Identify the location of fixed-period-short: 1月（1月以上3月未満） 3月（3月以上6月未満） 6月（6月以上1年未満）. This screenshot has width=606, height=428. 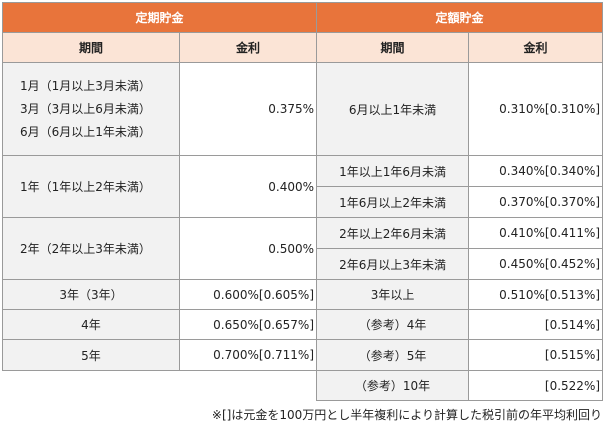
(91, 109).